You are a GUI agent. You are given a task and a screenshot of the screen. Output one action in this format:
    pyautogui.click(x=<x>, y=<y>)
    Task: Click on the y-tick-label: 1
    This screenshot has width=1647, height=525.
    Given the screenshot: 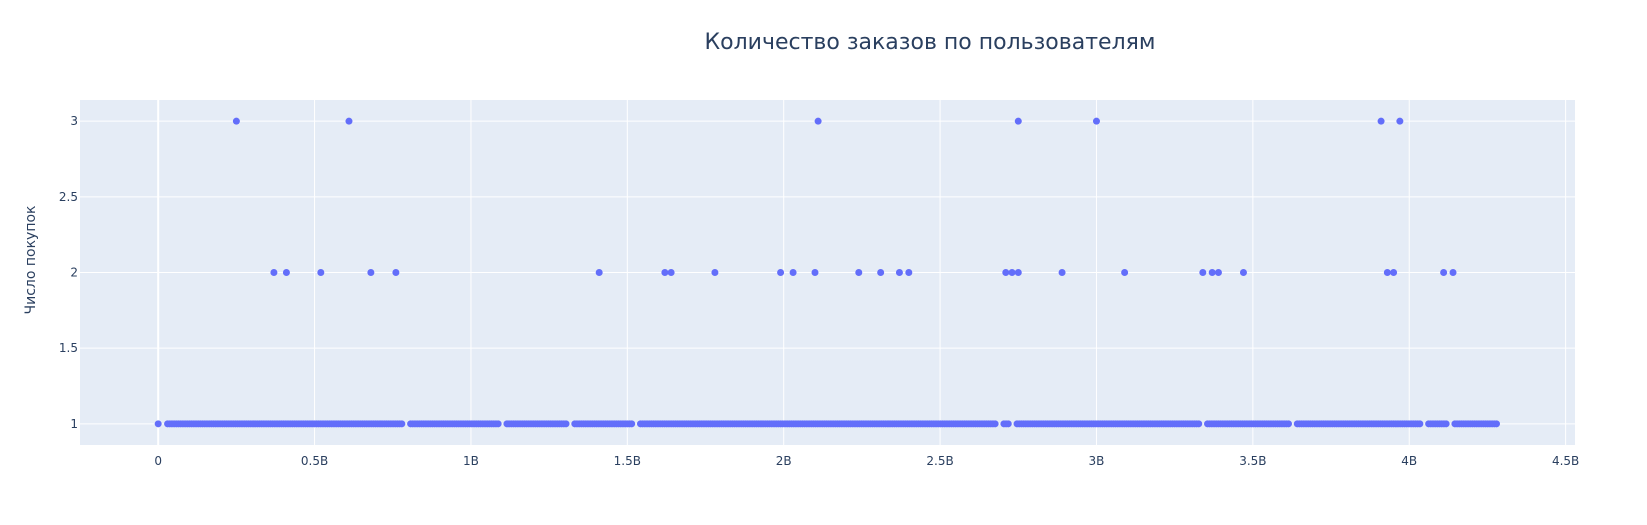 What is the action you would take?
    pyautogui.click(x=74, y=424)
    